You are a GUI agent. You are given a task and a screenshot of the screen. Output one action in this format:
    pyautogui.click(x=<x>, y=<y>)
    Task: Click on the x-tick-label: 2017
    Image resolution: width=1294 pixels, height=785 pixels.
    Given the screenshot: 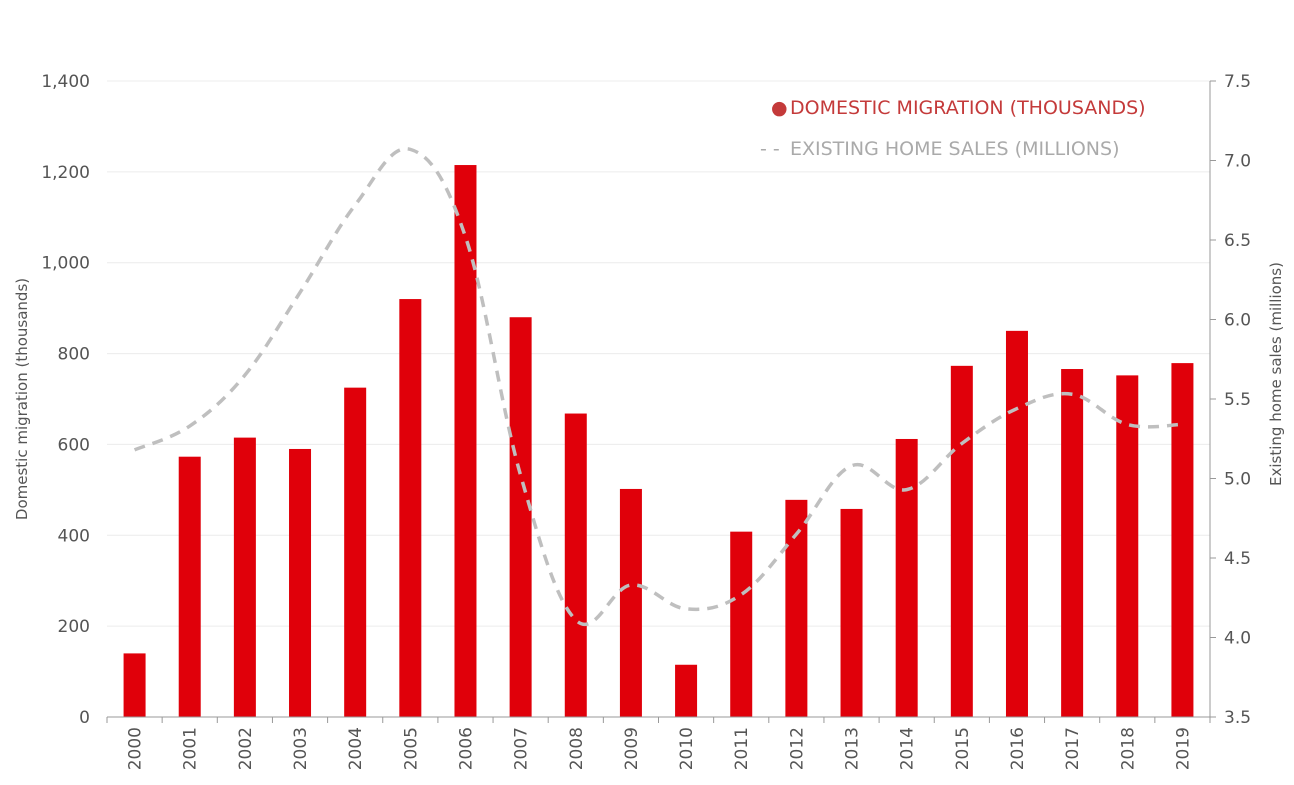 What is the action you would take?
    pyautogui.click(x=1073, y=748)
    